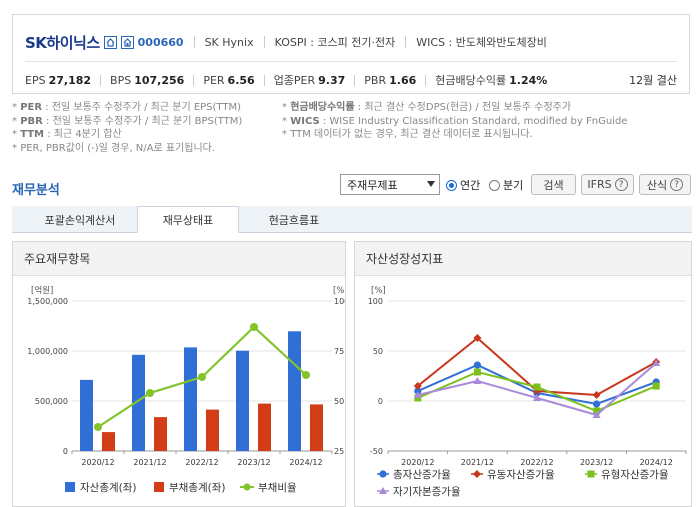 This screenshot has width=698, height=507. What do you see at coordinates (229, 80) in the screenshot?
I see `stat-per: PER 6.56` at bounding box center [229, 80].